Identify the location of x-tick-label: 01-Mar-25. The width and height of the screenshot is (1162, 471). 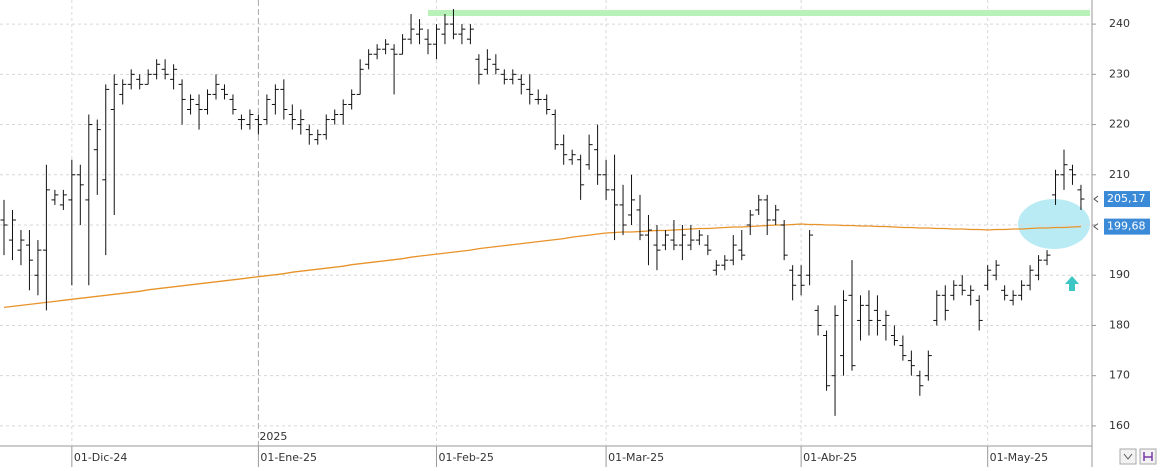
(636, 457).